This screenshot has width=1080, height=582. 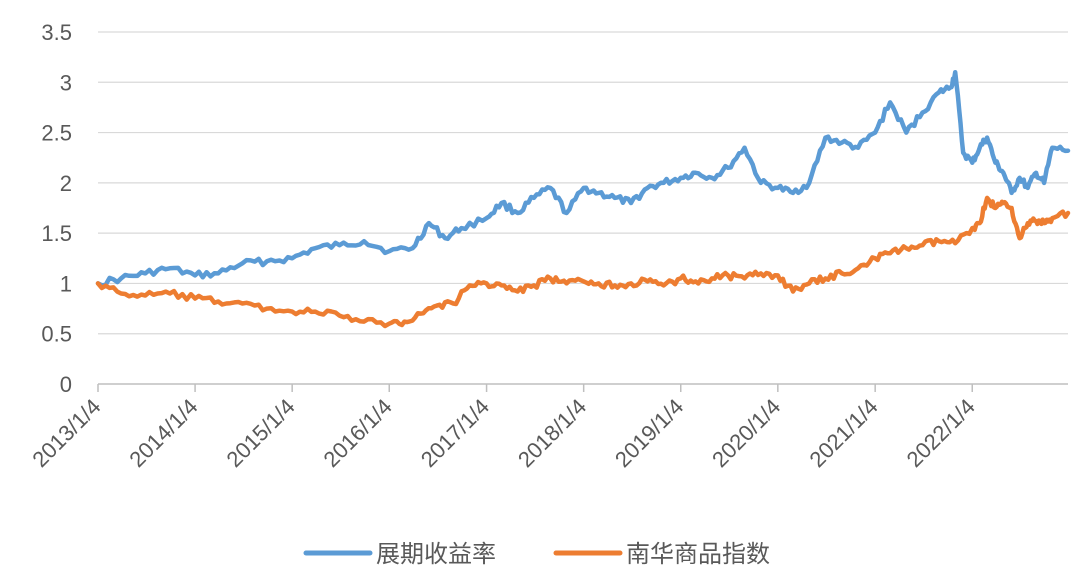 I want to click on x-tick-label: 2021/1/4, so click(x=843, y=433).